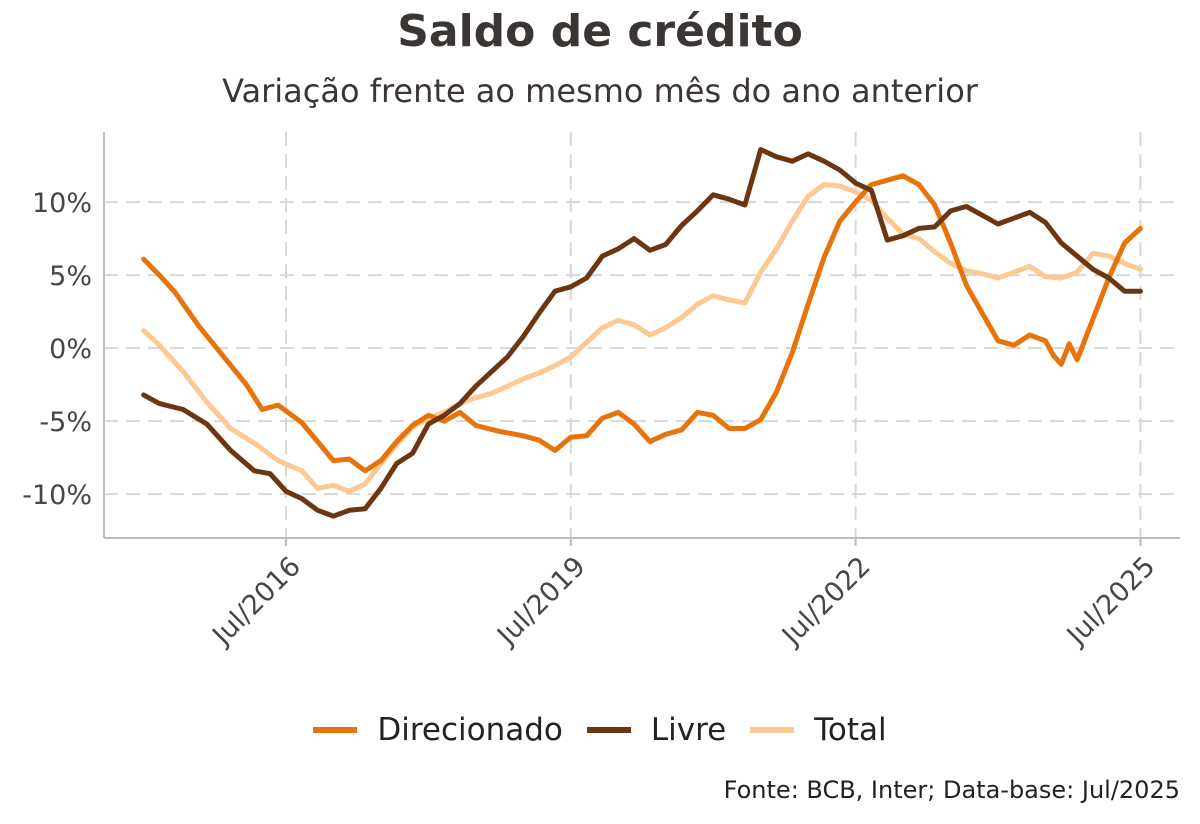  I want to click on y-tick-label: 5%, so click(70, 276).